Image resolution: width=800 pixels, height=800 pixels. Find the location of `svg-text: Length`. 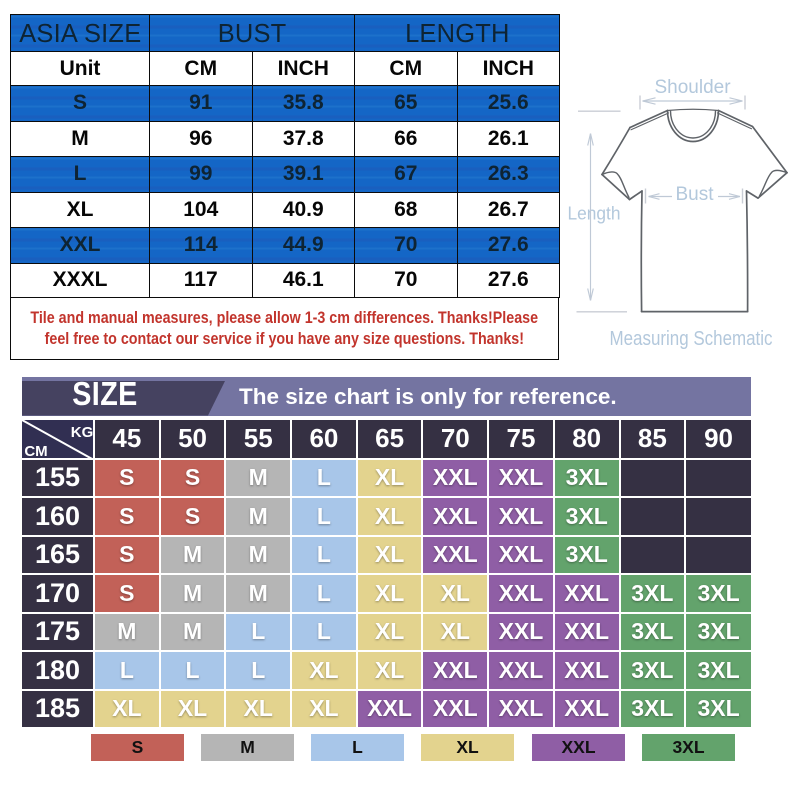

svg-text: Length is located at coordinates (594, 214).